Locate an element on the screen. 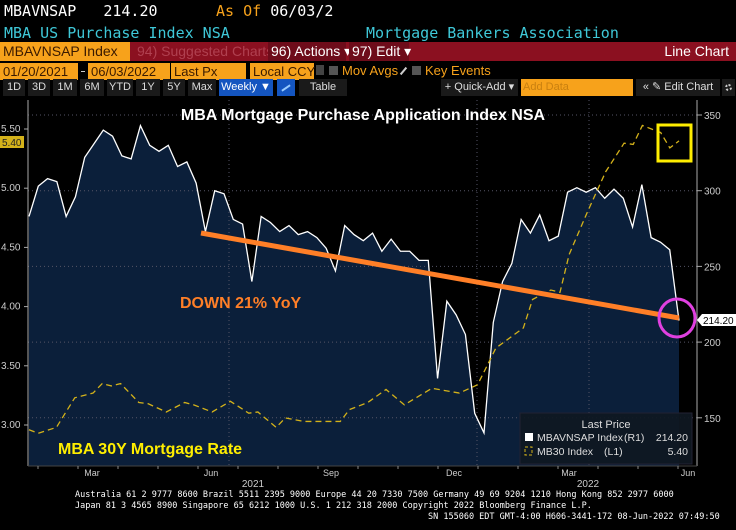 This screenshot has width=736, height=530. last-right-tag: 214.20 is located at coordinates (716, 320).